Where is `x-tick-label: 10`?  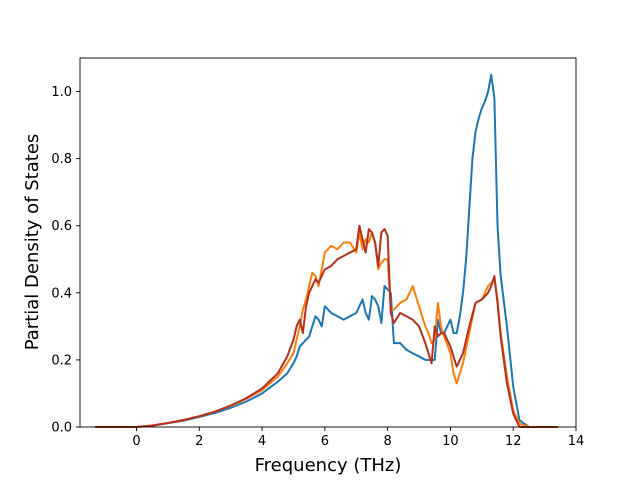 x-tick-label: 10 is located at coordinates (450, 441).